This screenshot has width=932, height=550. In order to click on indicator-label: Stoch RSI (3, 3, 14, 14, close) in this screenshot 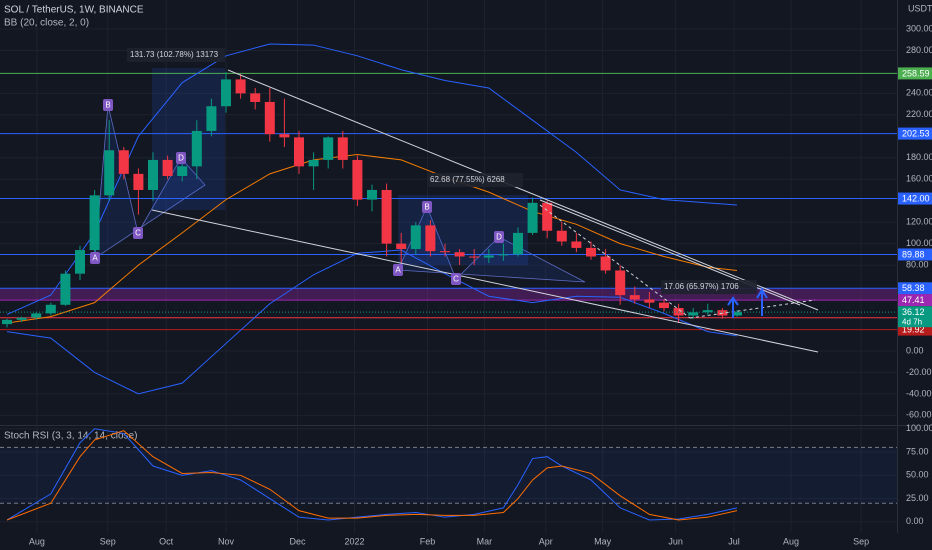, I will do `click(70, 436)`.